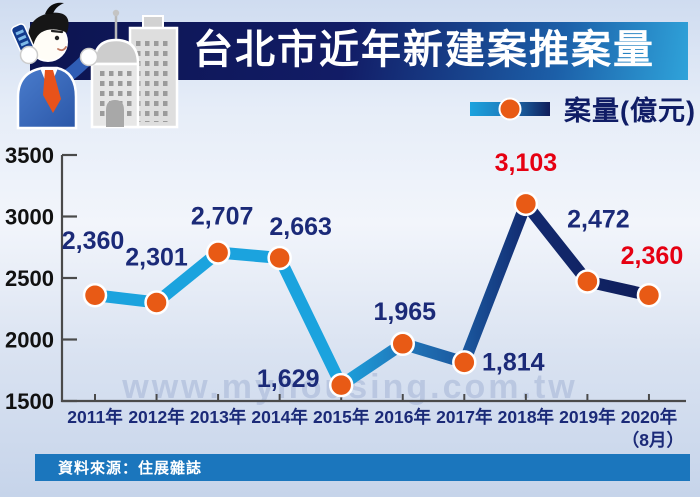 The height and width of the screenshot is (497, 700). I want to click on source-bar: 資料來源：住展雜誌, so click(362, 467).